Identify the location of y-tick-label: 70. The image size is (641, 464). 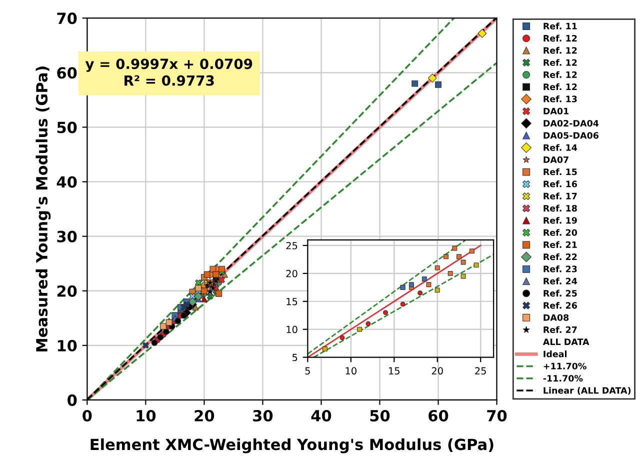
(67, 18).